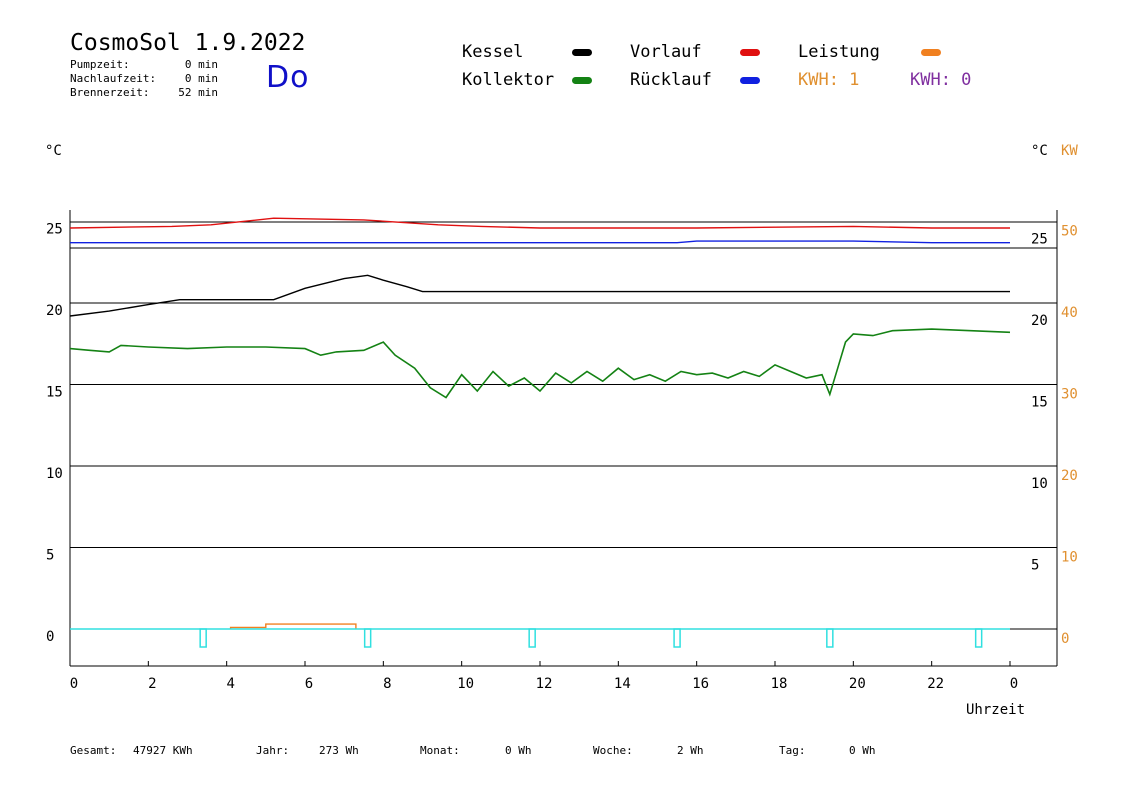  I want to click on legend-leistung-swatch, so click(931, 52).